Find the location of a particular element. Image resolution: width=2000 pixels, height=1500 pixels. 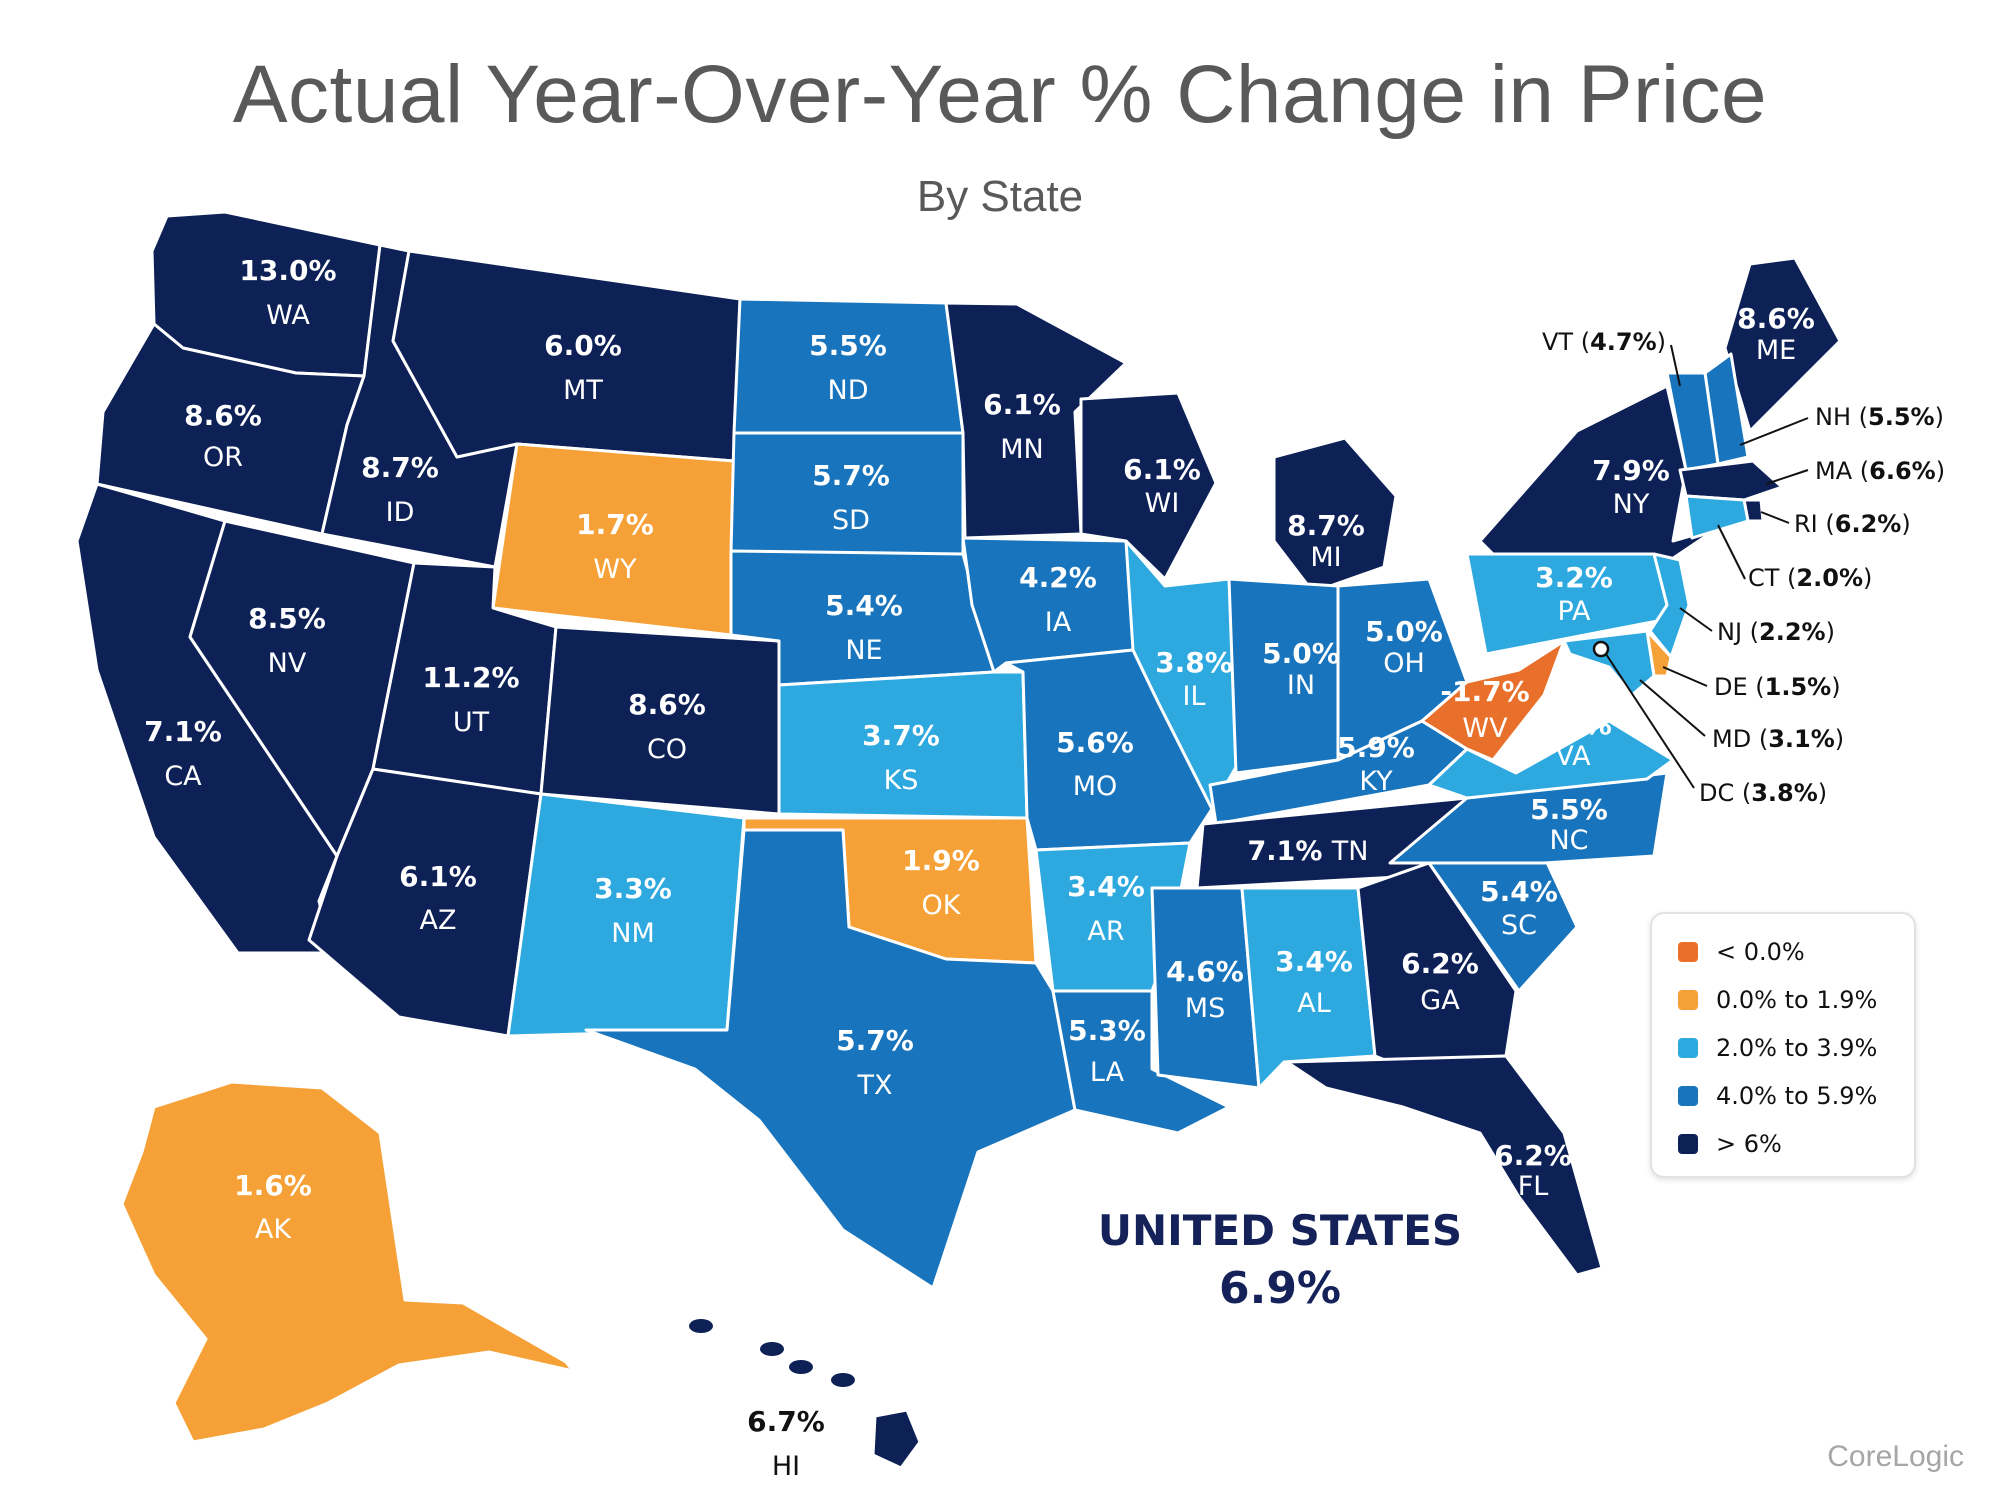

legend-swatch is located at coordinates (1688, 952).